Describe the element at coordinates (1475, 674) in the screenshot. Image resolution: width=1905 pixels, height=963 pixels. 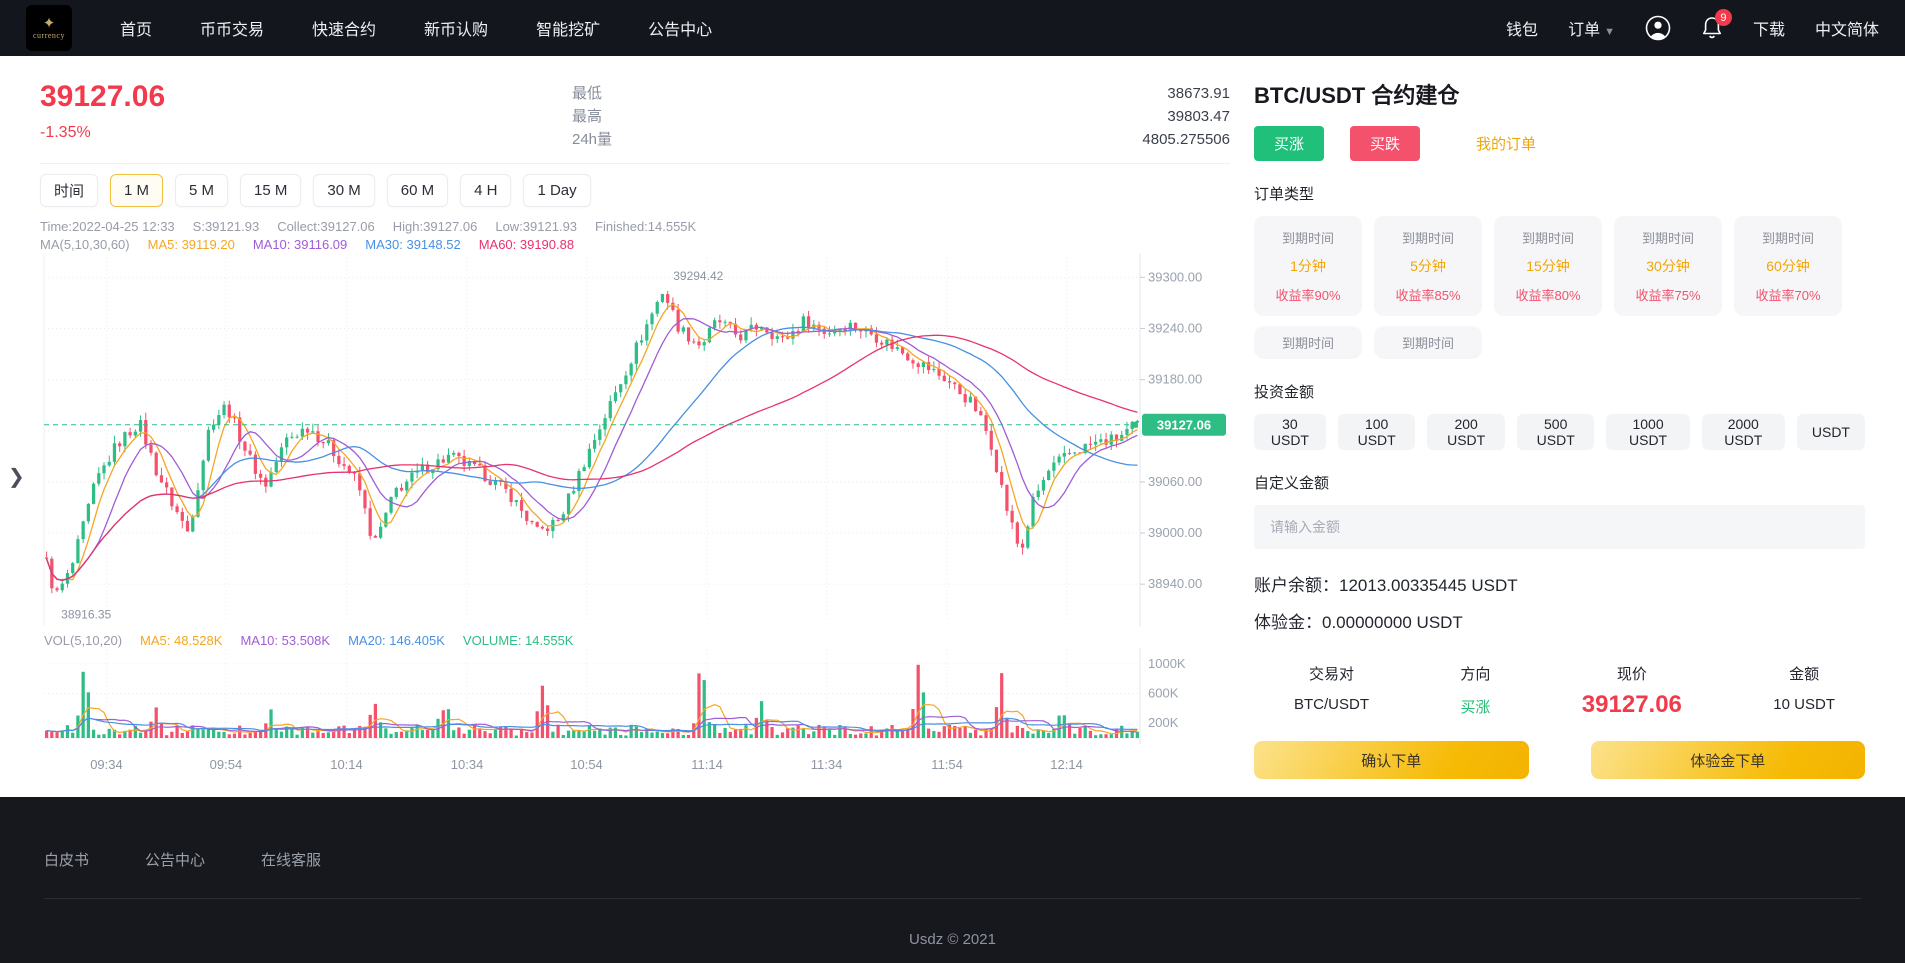
I see `direction-label: 方向` at that location.